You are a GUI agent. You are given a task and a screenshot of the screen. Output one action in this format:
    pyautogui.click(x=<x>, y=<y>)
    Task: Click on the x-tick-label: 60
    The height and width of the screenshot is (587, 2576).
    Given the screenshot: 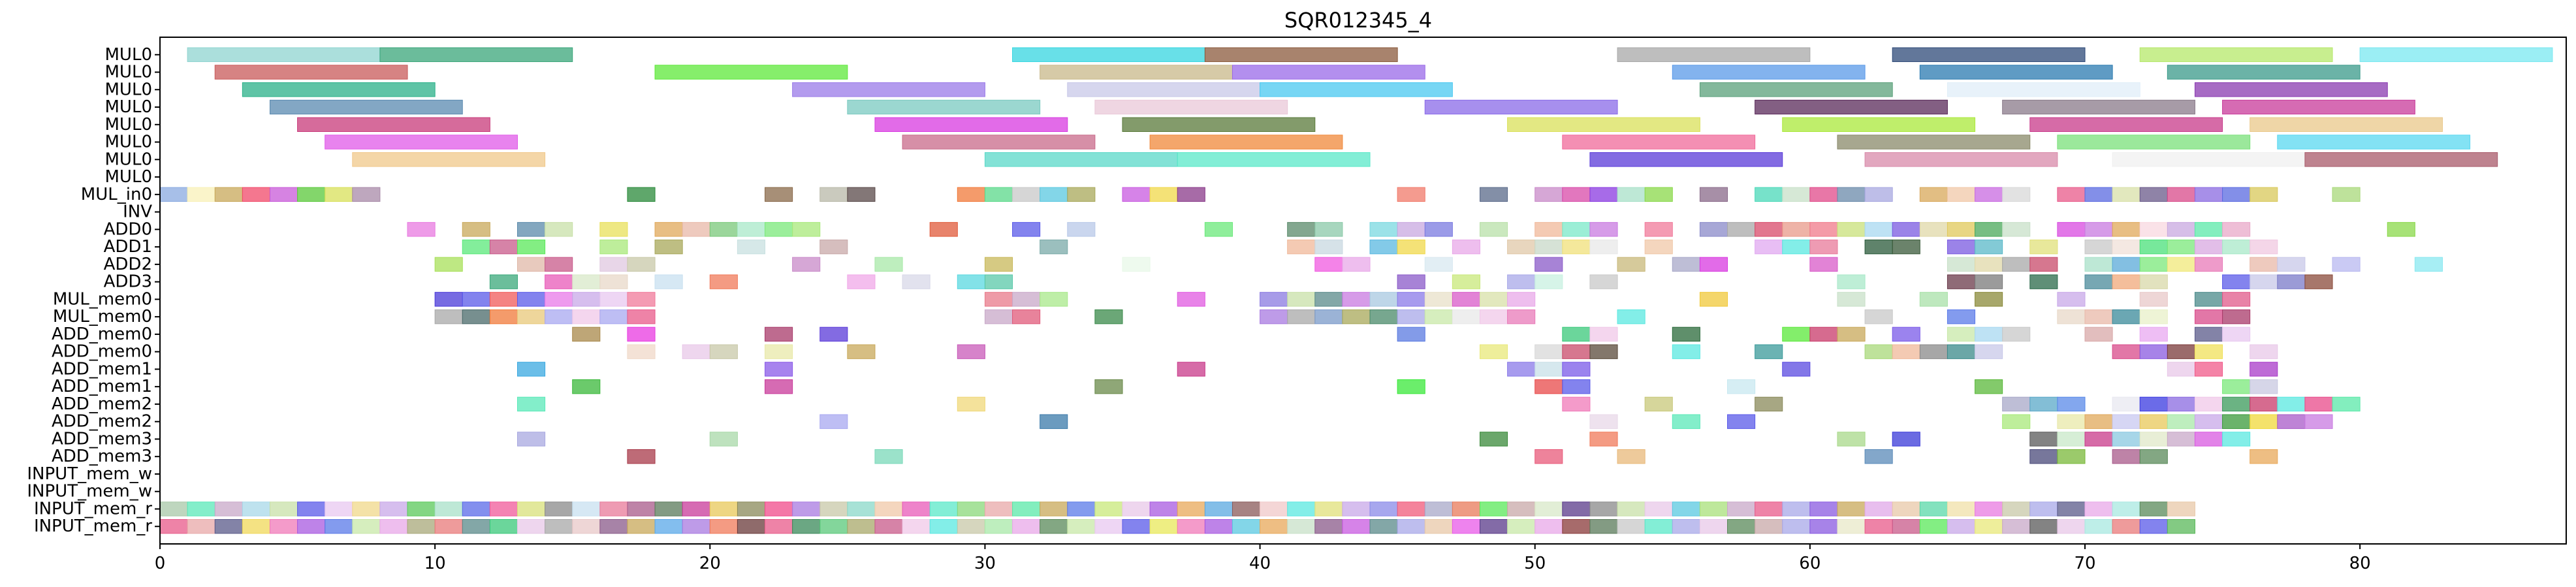 What is the action you would take?
    pyautogui.click(x=1810, y=563)
    